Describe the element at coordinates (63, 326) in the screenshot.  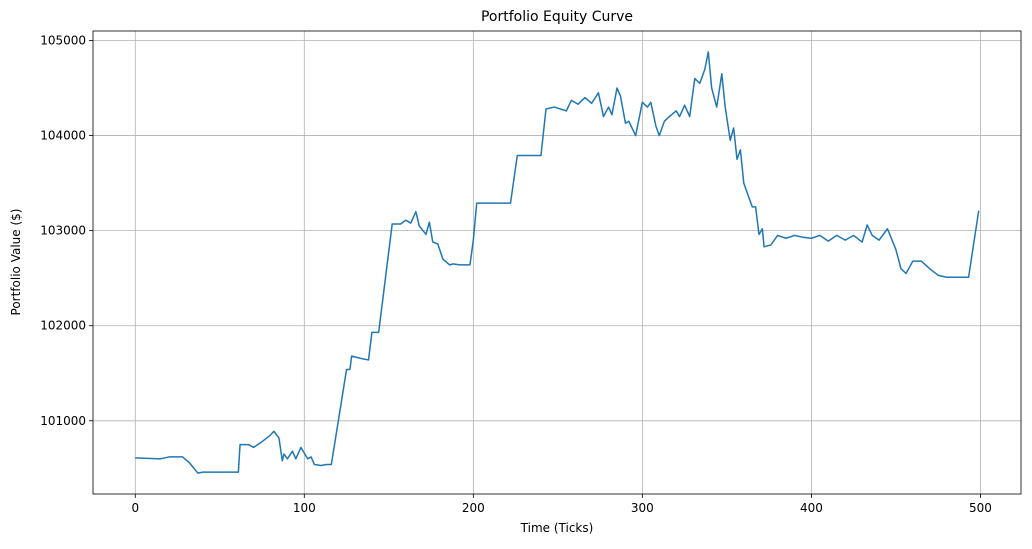
I see `y-tick-label: 102000` at that location.